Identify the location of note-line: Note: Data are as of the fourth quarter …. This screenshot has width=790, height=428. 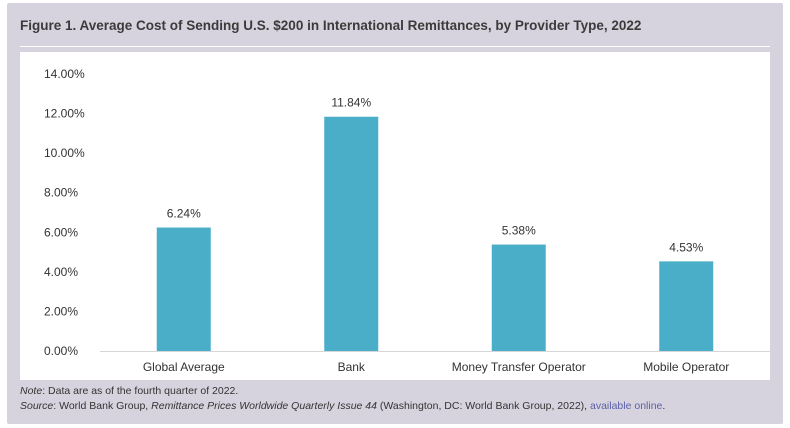
(342, 391).